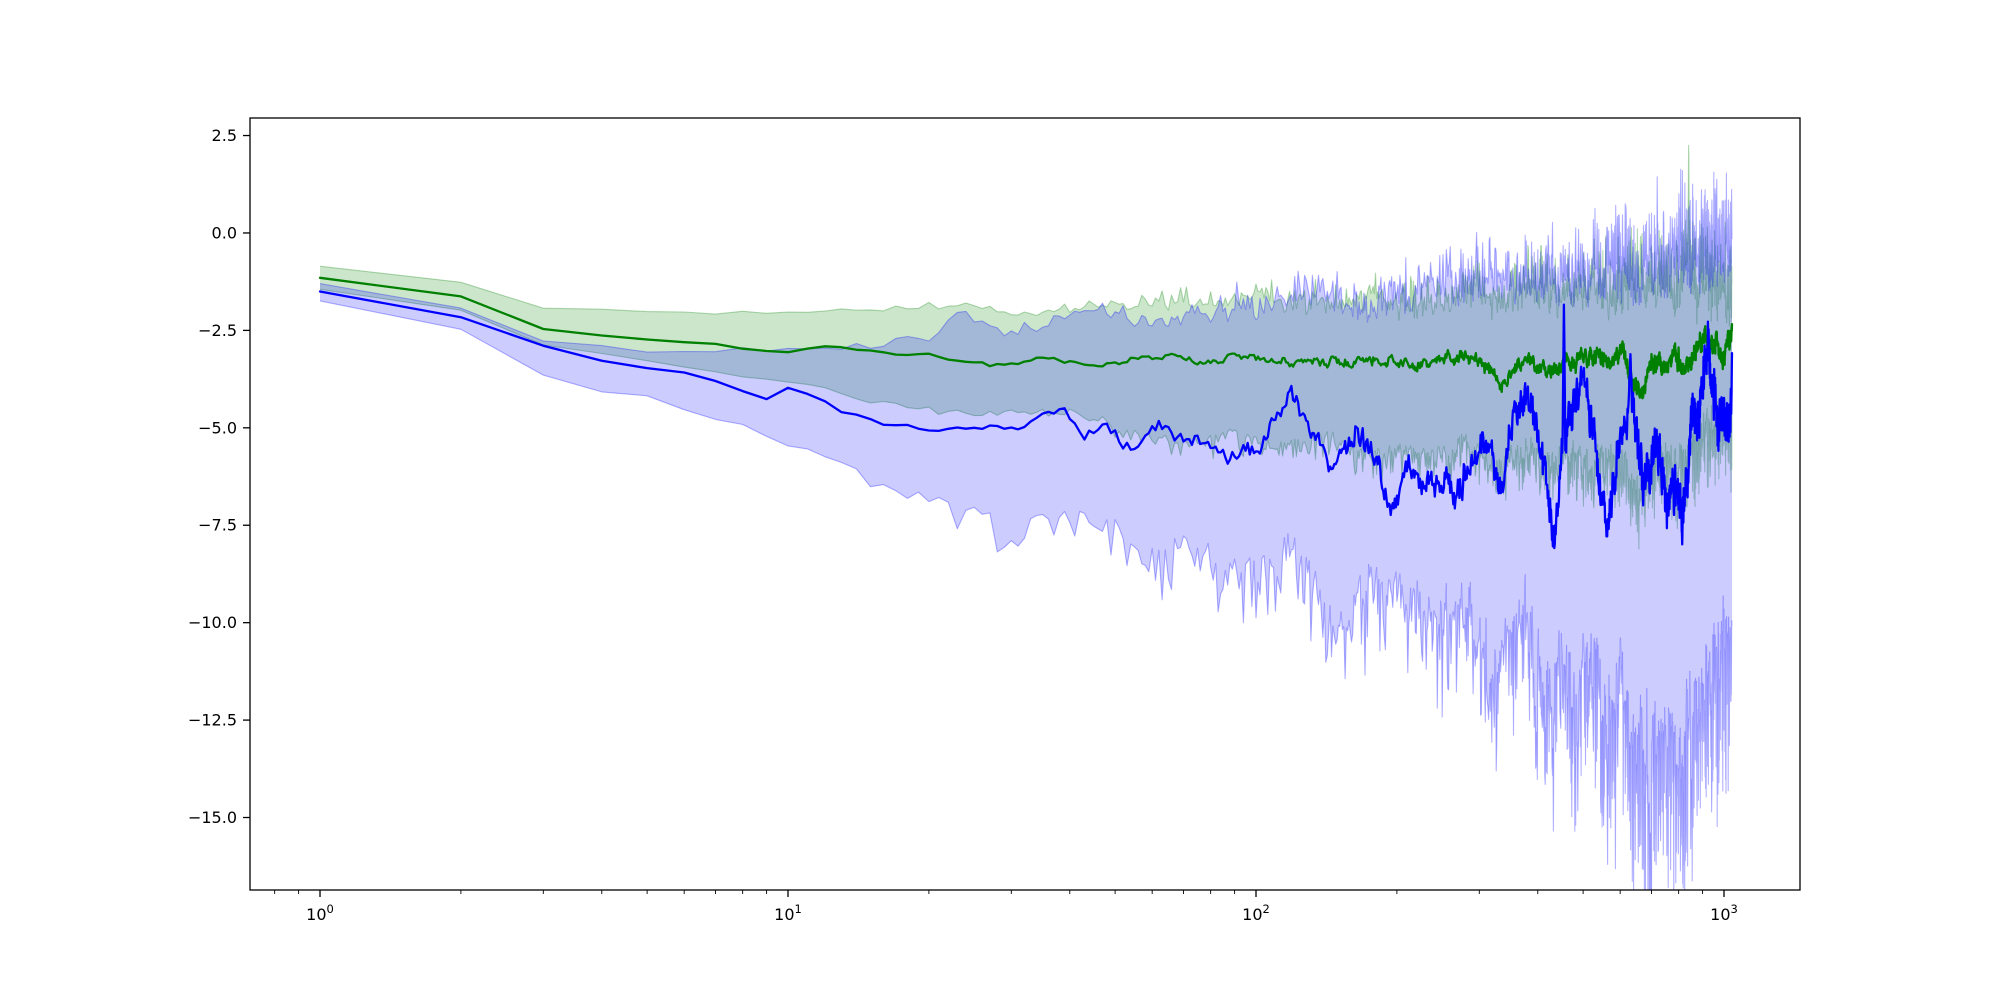 The height and width of the screenshot is (1000, 2000). Describe the element at coordinates (217, 427) in the screenshot. I see `y-tick-label: −5.0` at that location.